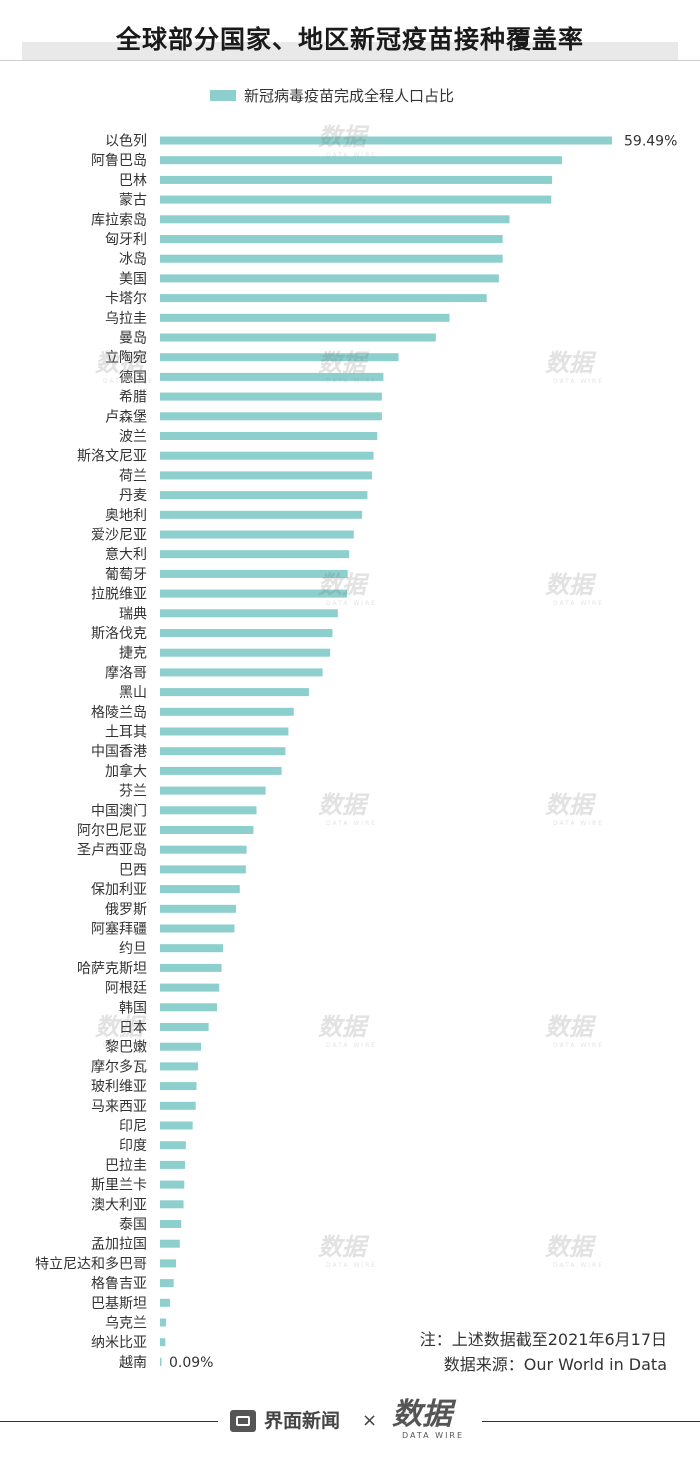 This screenshot has height=1483, width=700. I want to click on category-label: 印尼, so click(133, 1127).